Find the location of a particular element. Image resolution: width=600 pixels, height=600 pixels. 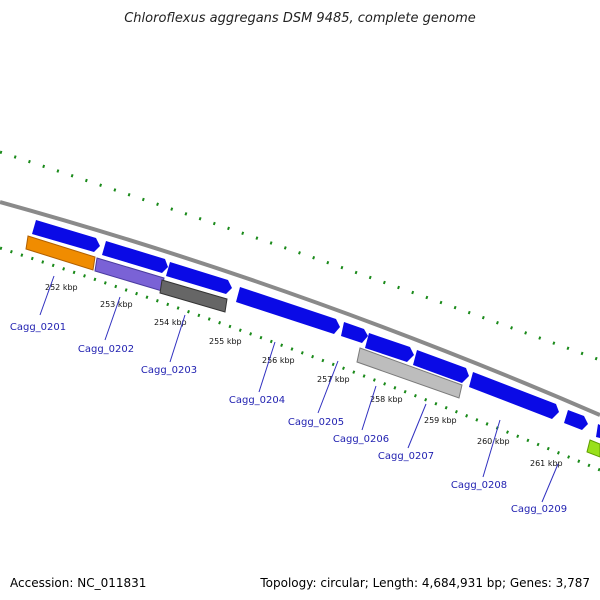

extra-feature is located at coordinates (593, 448).